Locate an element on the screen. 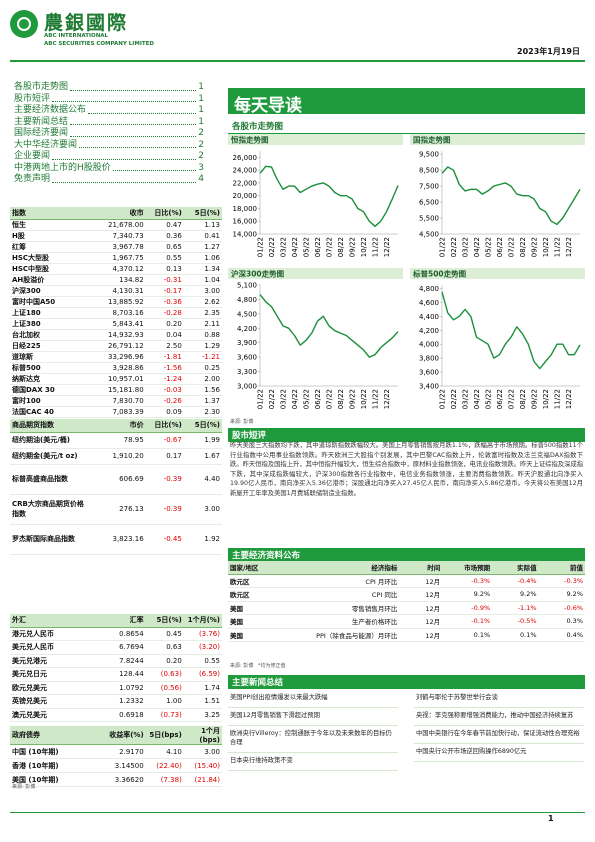 This screenshot has height=842, width=595. header-cell: 政府债券 is located at coordinates (50, 735).